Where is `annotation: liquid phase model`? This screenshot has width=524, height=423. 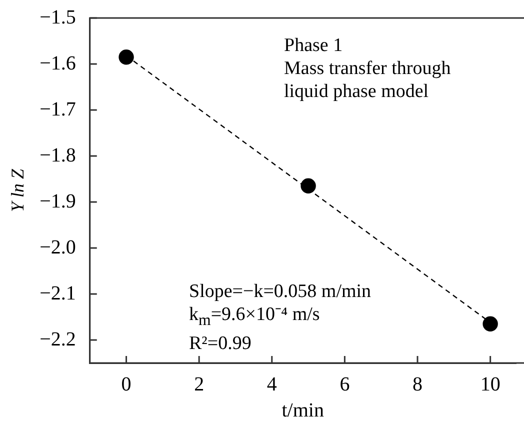
annotation: liquid phase model is located at coordinates (357, 91).